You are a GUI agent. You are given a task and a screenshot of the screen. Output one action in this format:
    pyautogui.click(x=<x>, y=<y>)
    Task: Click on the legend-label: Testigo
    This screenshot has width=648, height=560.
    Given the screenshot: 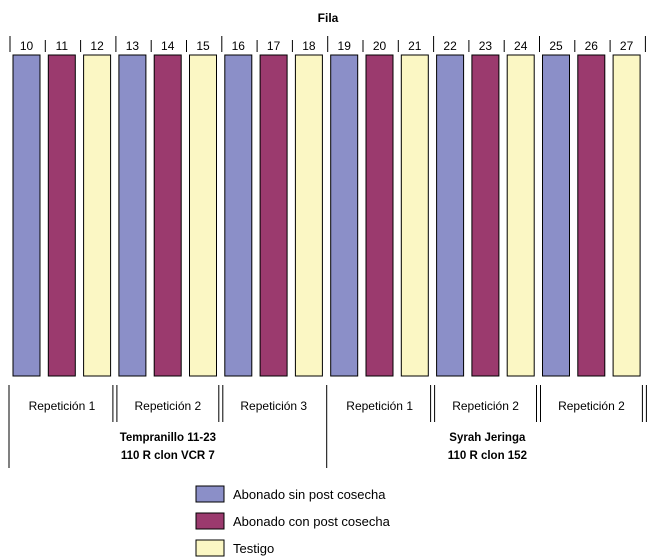 What is the action you would take?
    pyautogui.click(x=253, y=548)
    